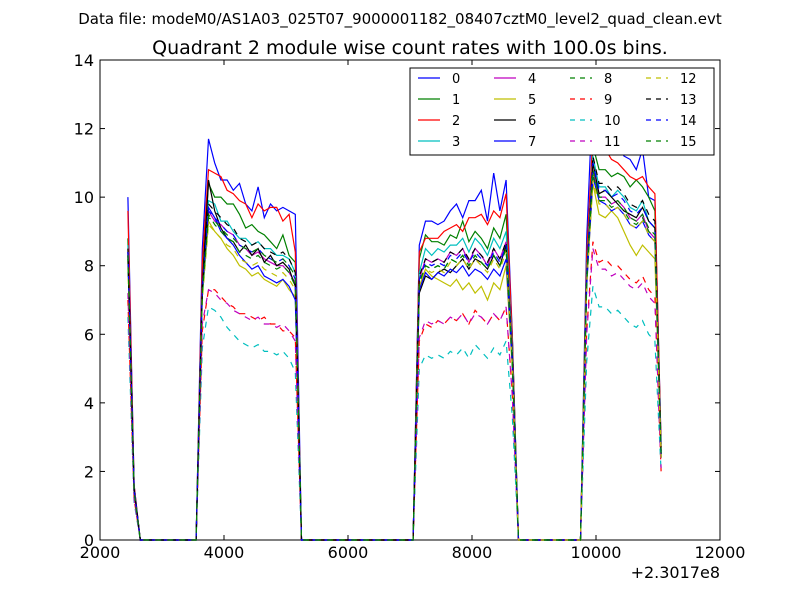  Describe the element at coordinates (224, 552) in the screenshot. I see `x-tick-label: 4000` at that location.